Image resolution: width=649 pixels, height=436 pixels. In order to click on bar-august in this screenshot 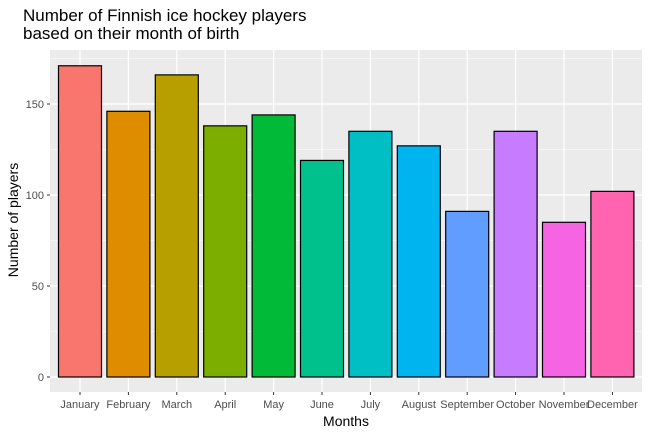, I will do `click(418, 261)`.